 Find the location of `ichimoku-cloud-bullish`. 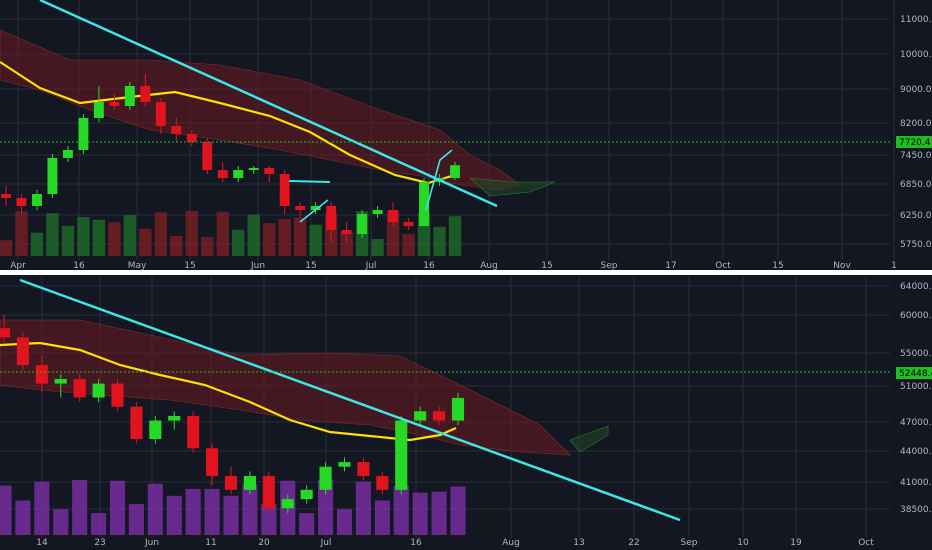

ichimoku-cloud-bullish is located at coordinates (512, 187).